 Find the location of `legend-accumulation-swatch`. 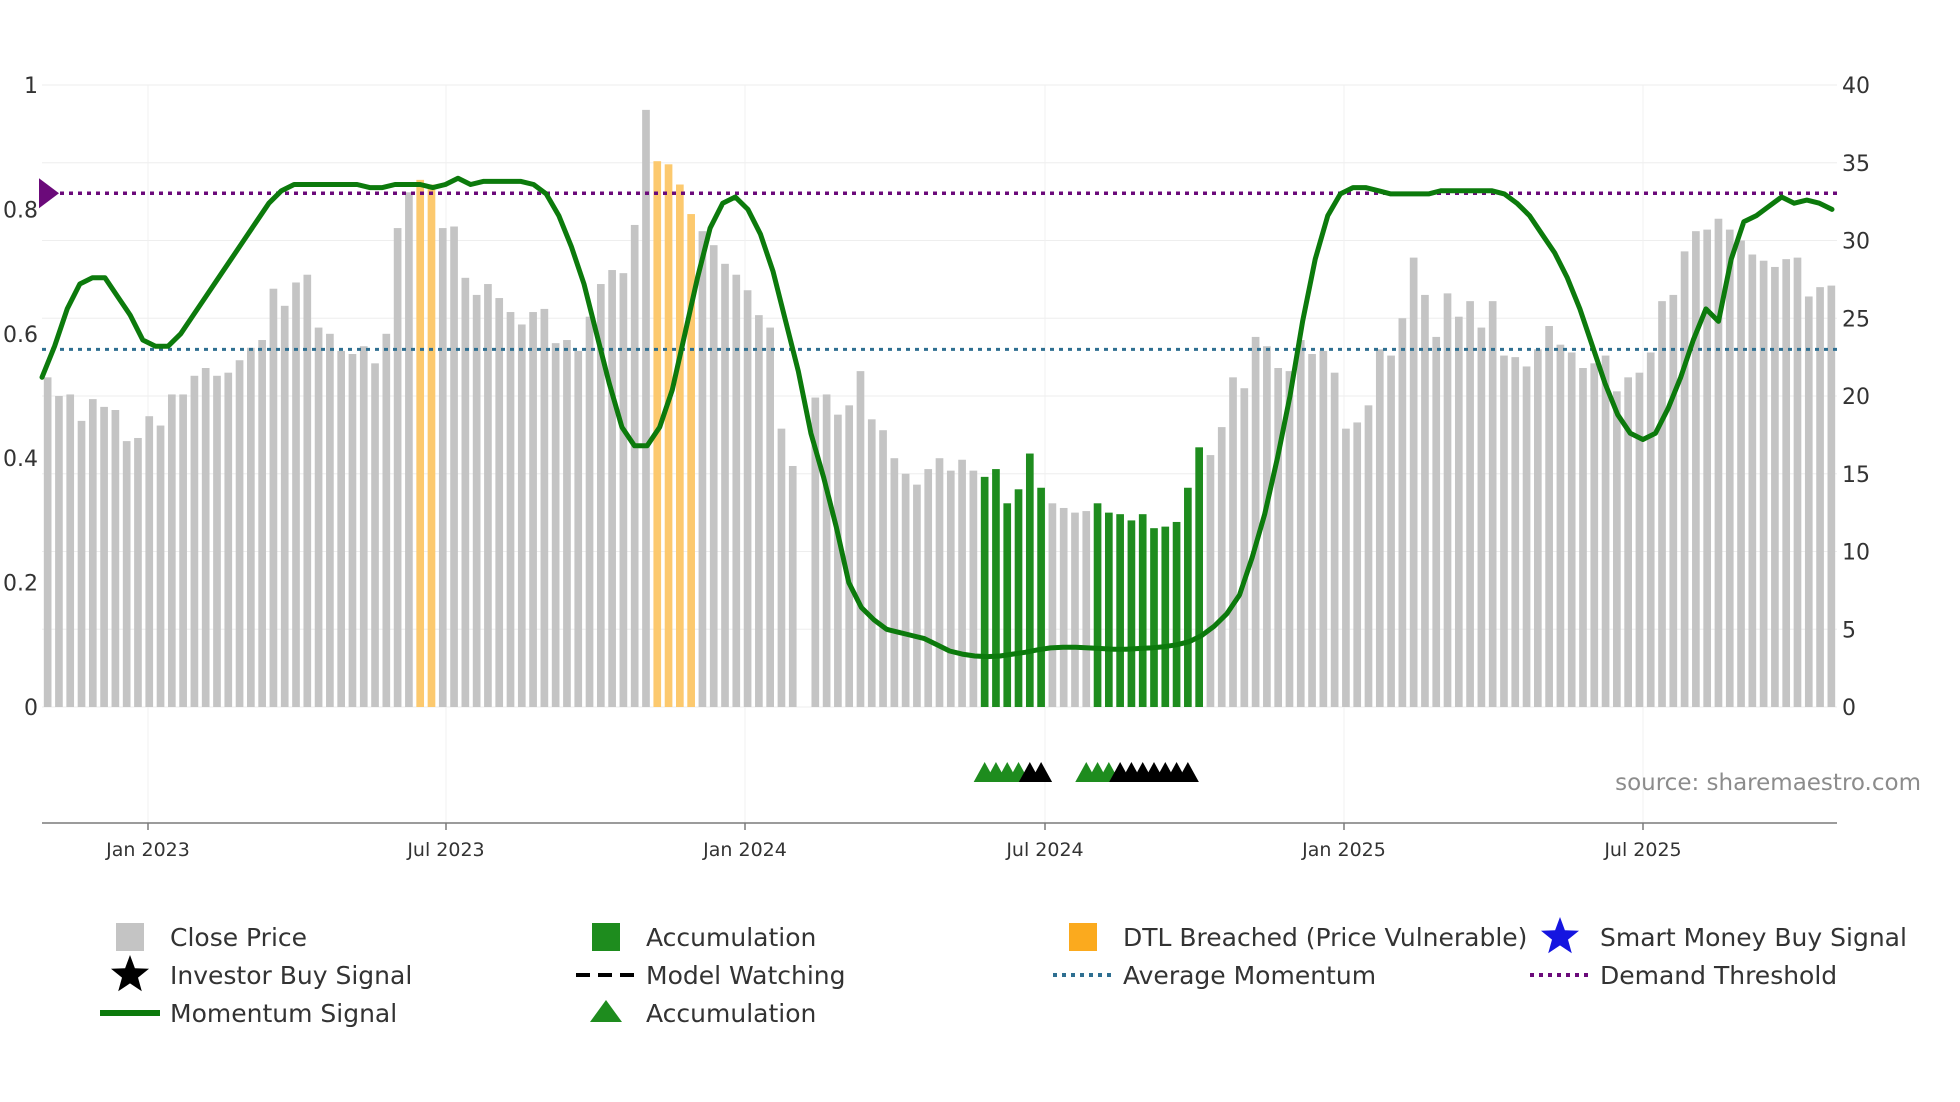

legend-accumulation-swatch is located at coordinates (606, 937).